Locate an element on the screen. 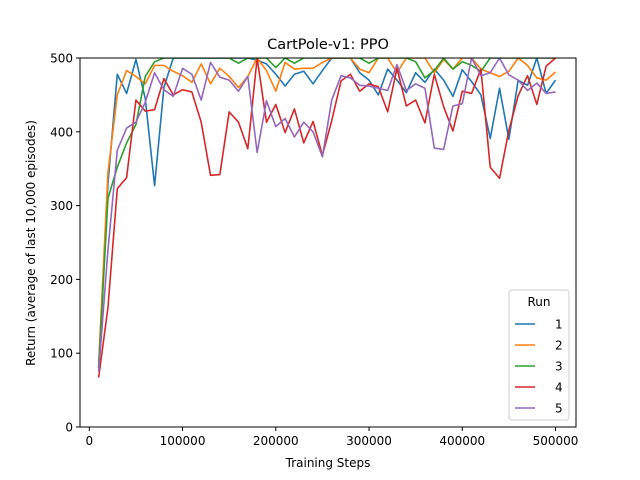 This screenshot has height=480, width=640. legend-label-run-2: 2 is located at coordinates (559, 346).